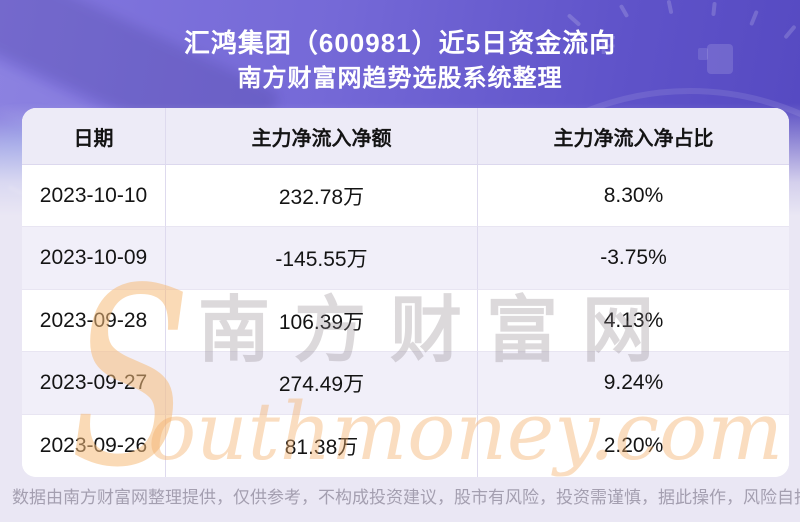  I want to click on amount-cell: 106.39万, so click(322, 321).